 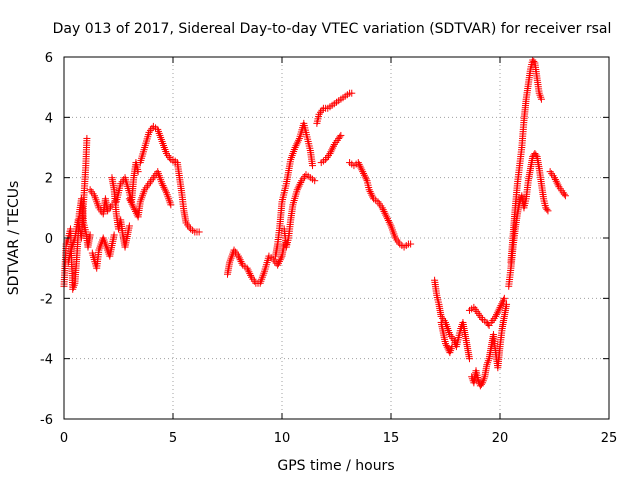 I want to click on y-tick-label: 0, so click(x=49, y=239).